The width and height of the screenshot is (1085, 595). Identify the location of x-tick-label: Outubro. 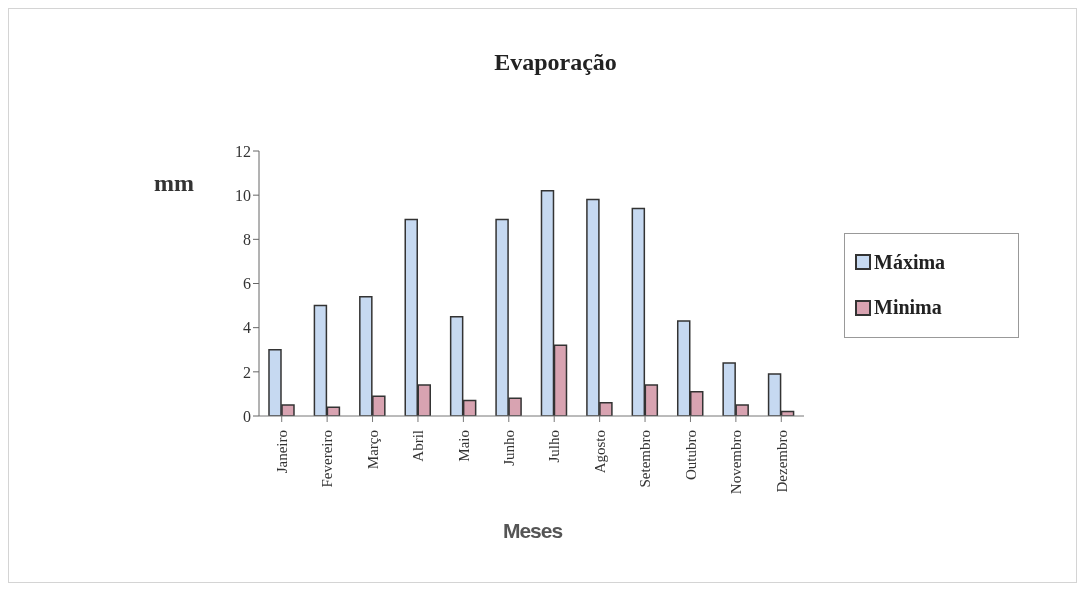
(690, 455).